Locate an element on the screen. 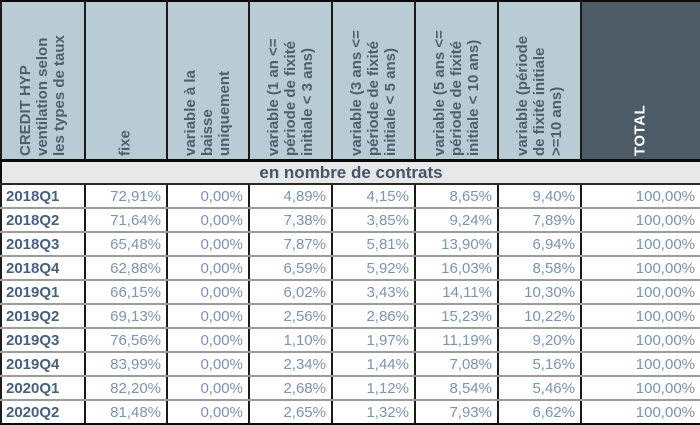  value-cell: 7,08% is located at coordinates (456, 364).